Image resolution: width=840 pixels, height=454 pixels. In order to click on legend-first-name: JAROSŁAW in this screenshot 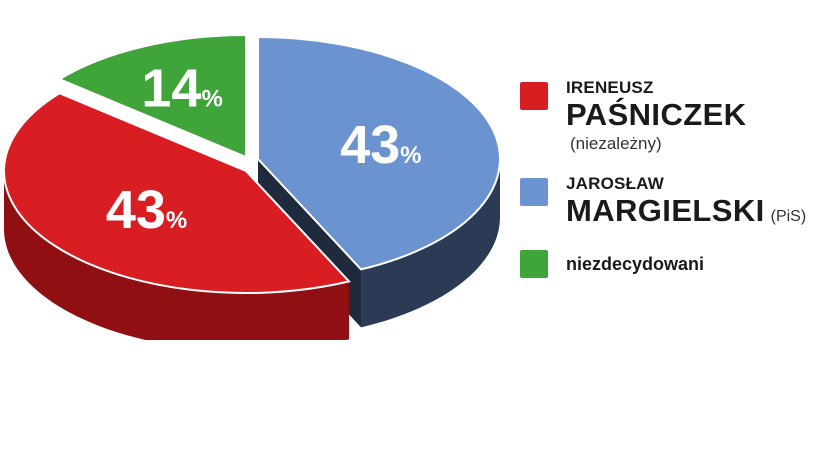, I will do `click(615, 183)`.